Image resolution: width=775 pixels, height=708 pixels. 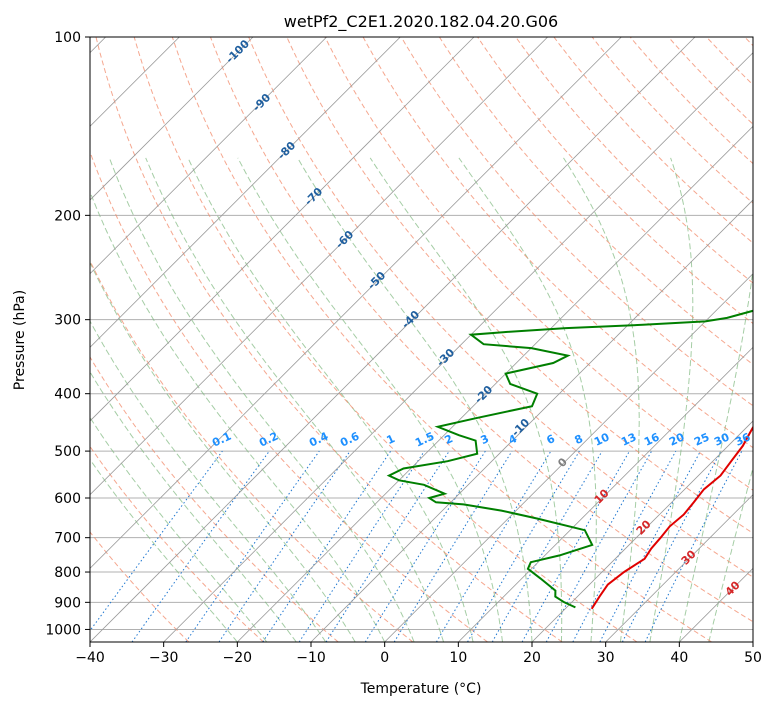 I want to click on mixing-ratio-label: 13, so click(x=628, y=439).